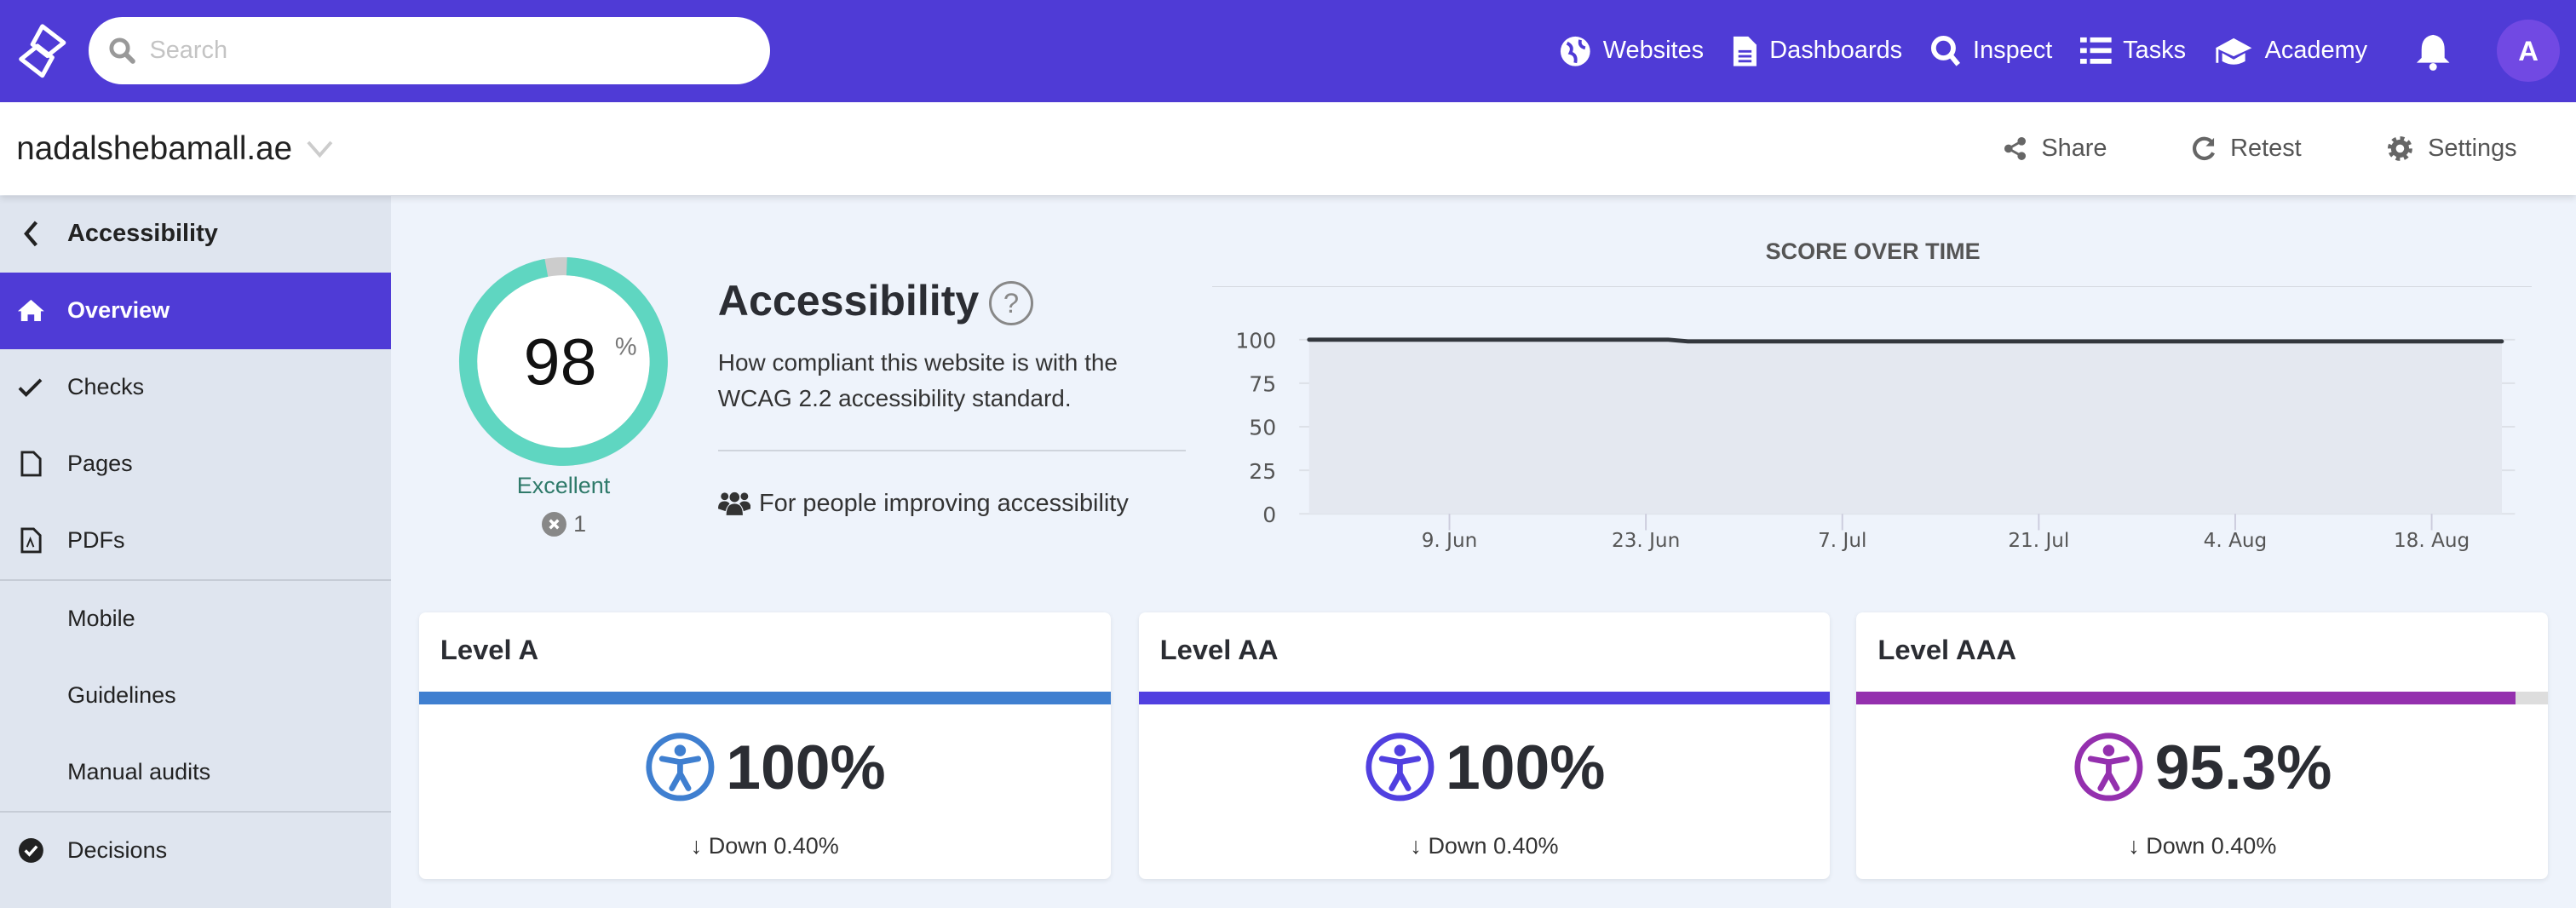  What do you see at coordinates (1906, 340) in the screenshot?
I see `score-line` at bounding box center [1906, 340].